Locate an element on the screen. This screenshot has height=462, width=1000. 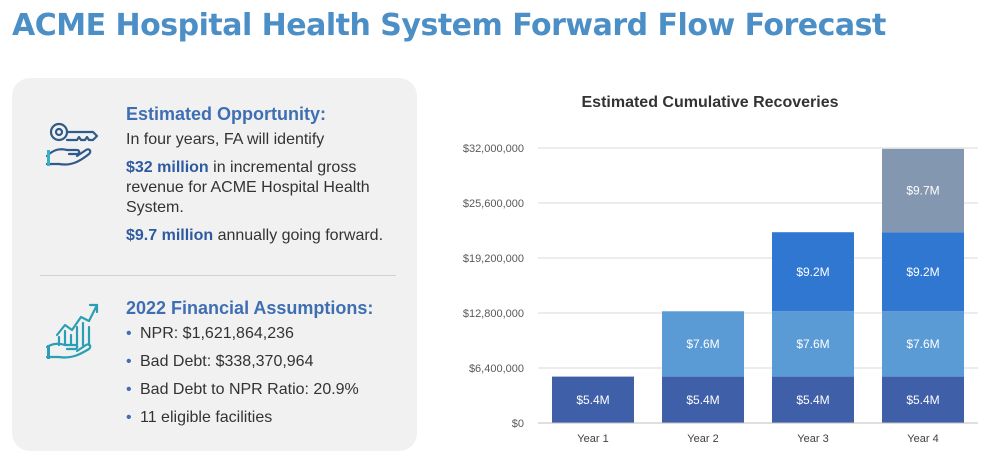
assumption-npr: NPR: $1,621,864,236 is located at coordinates (217, 333).